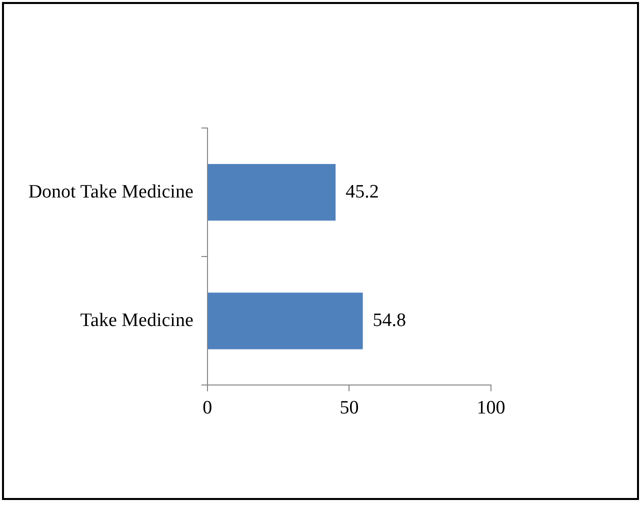  Describe the element at coordinates (137, 320) in the screenshot. I see `y-tick-label: Take Medicine` at that location.